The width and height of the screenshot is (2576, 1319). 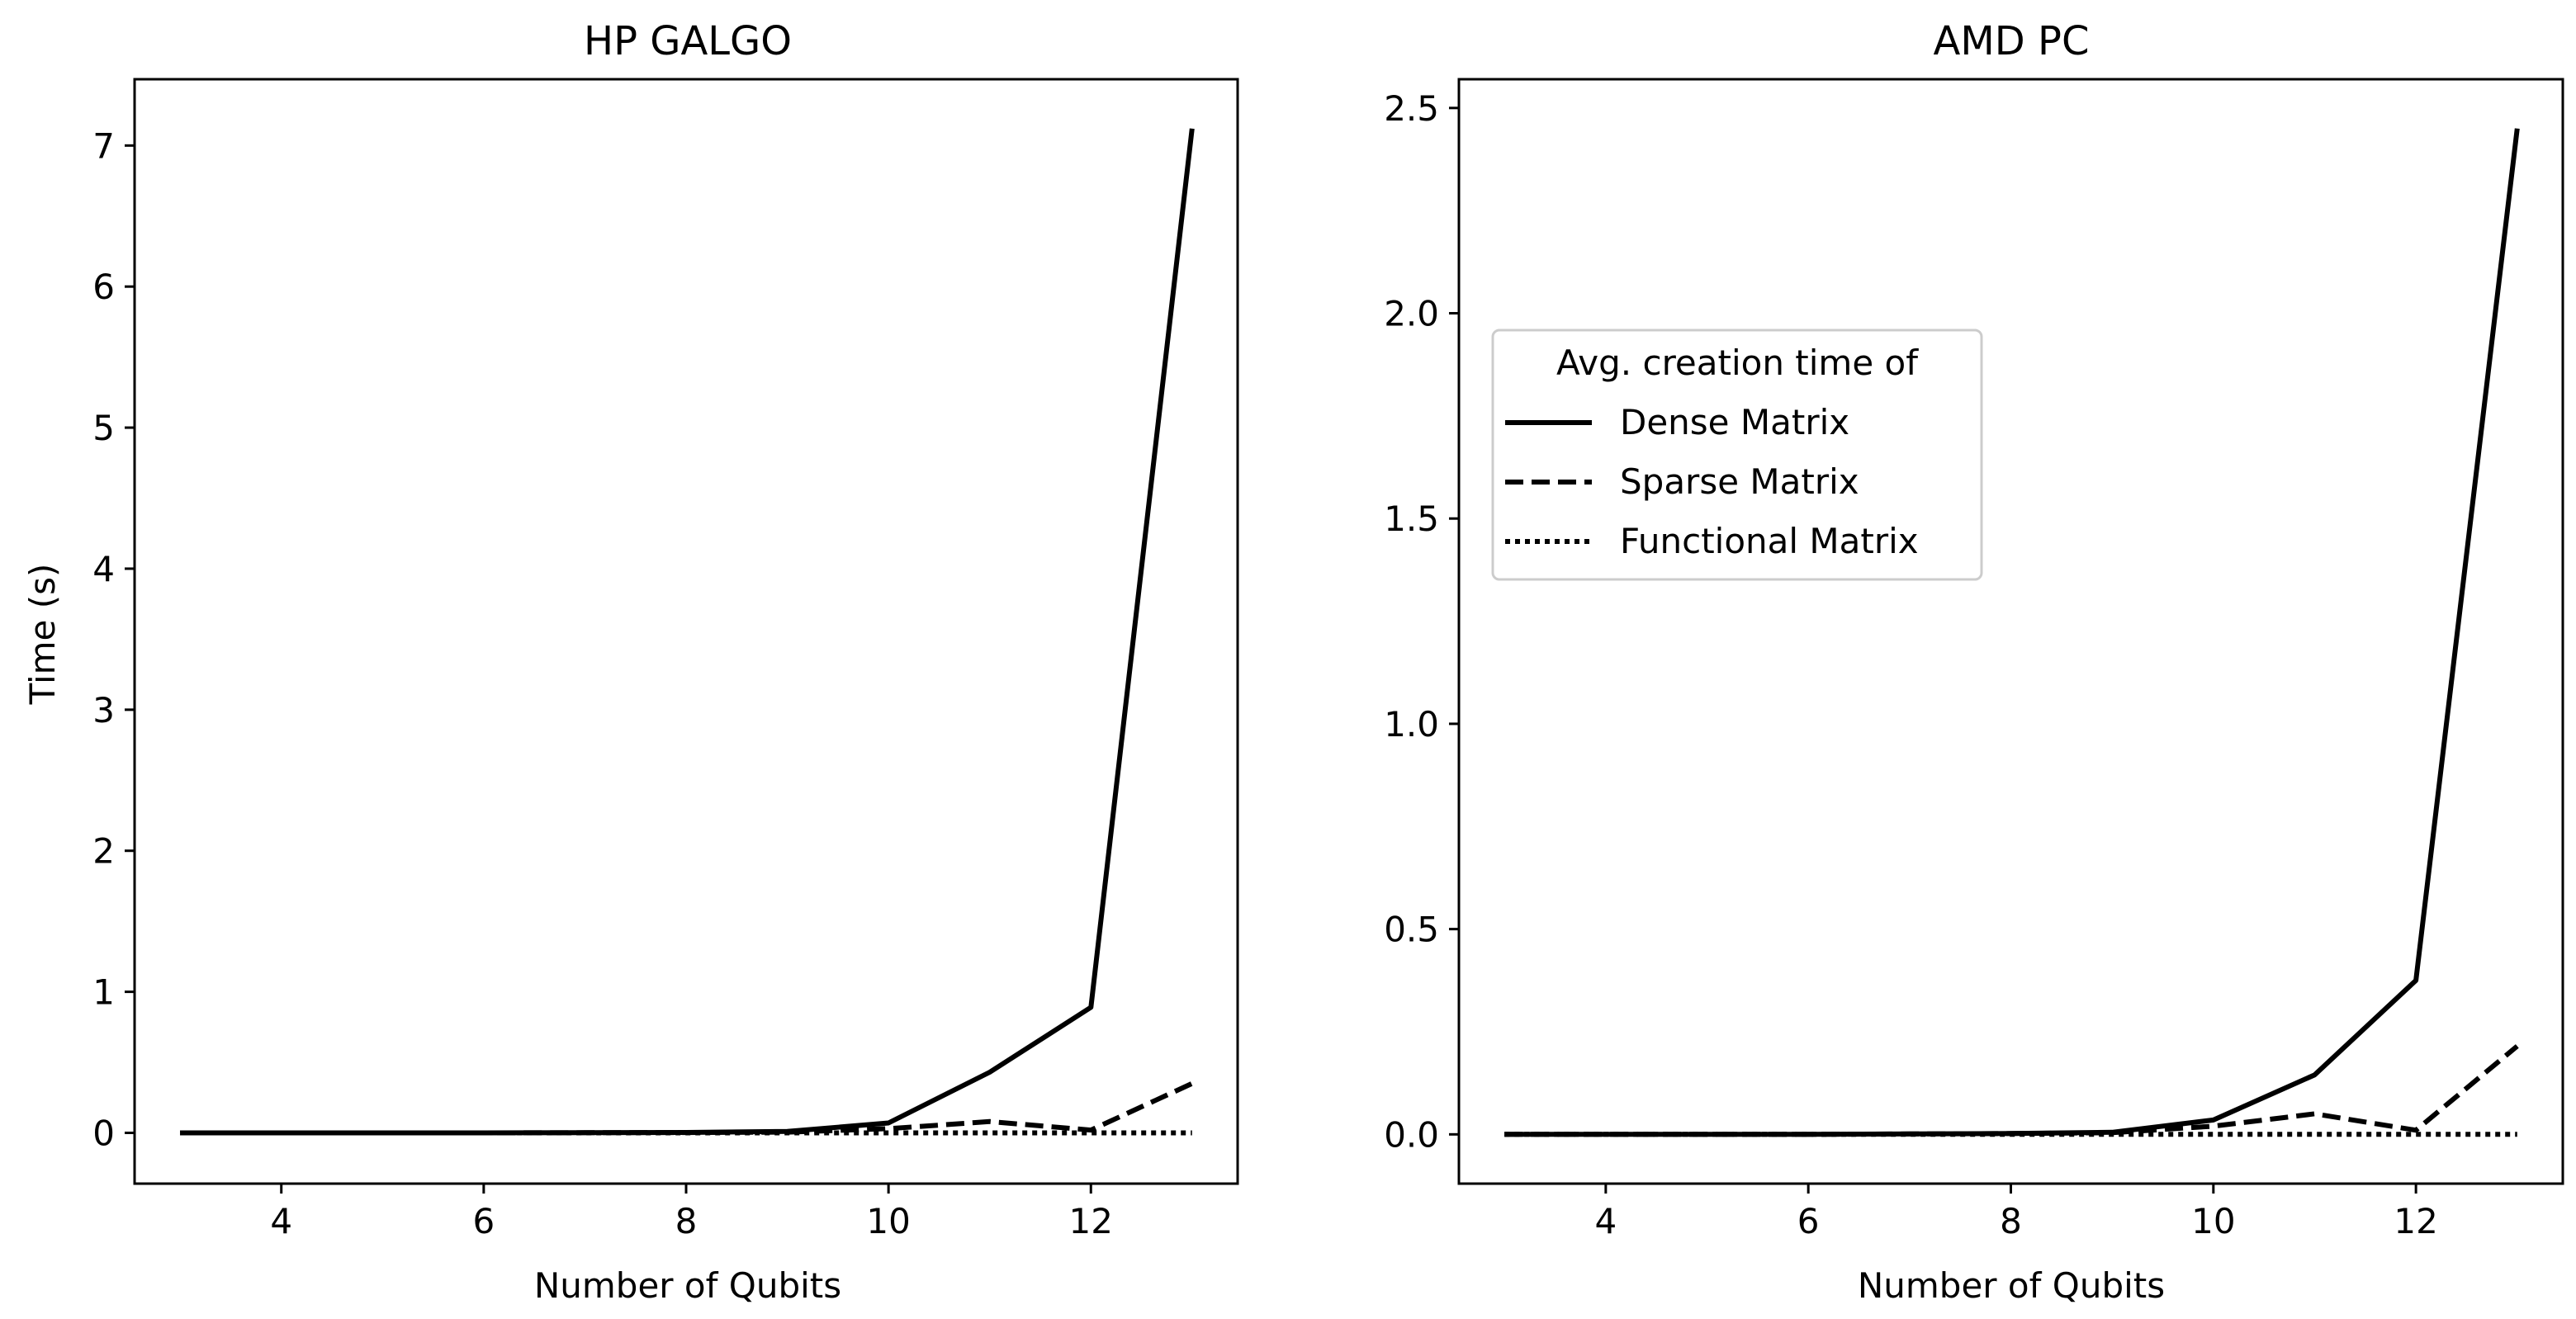 What do you see at coordinates (103, 287) in the screenshot?
I see `y-tick-label: 6` at bounding box center [103, 287].